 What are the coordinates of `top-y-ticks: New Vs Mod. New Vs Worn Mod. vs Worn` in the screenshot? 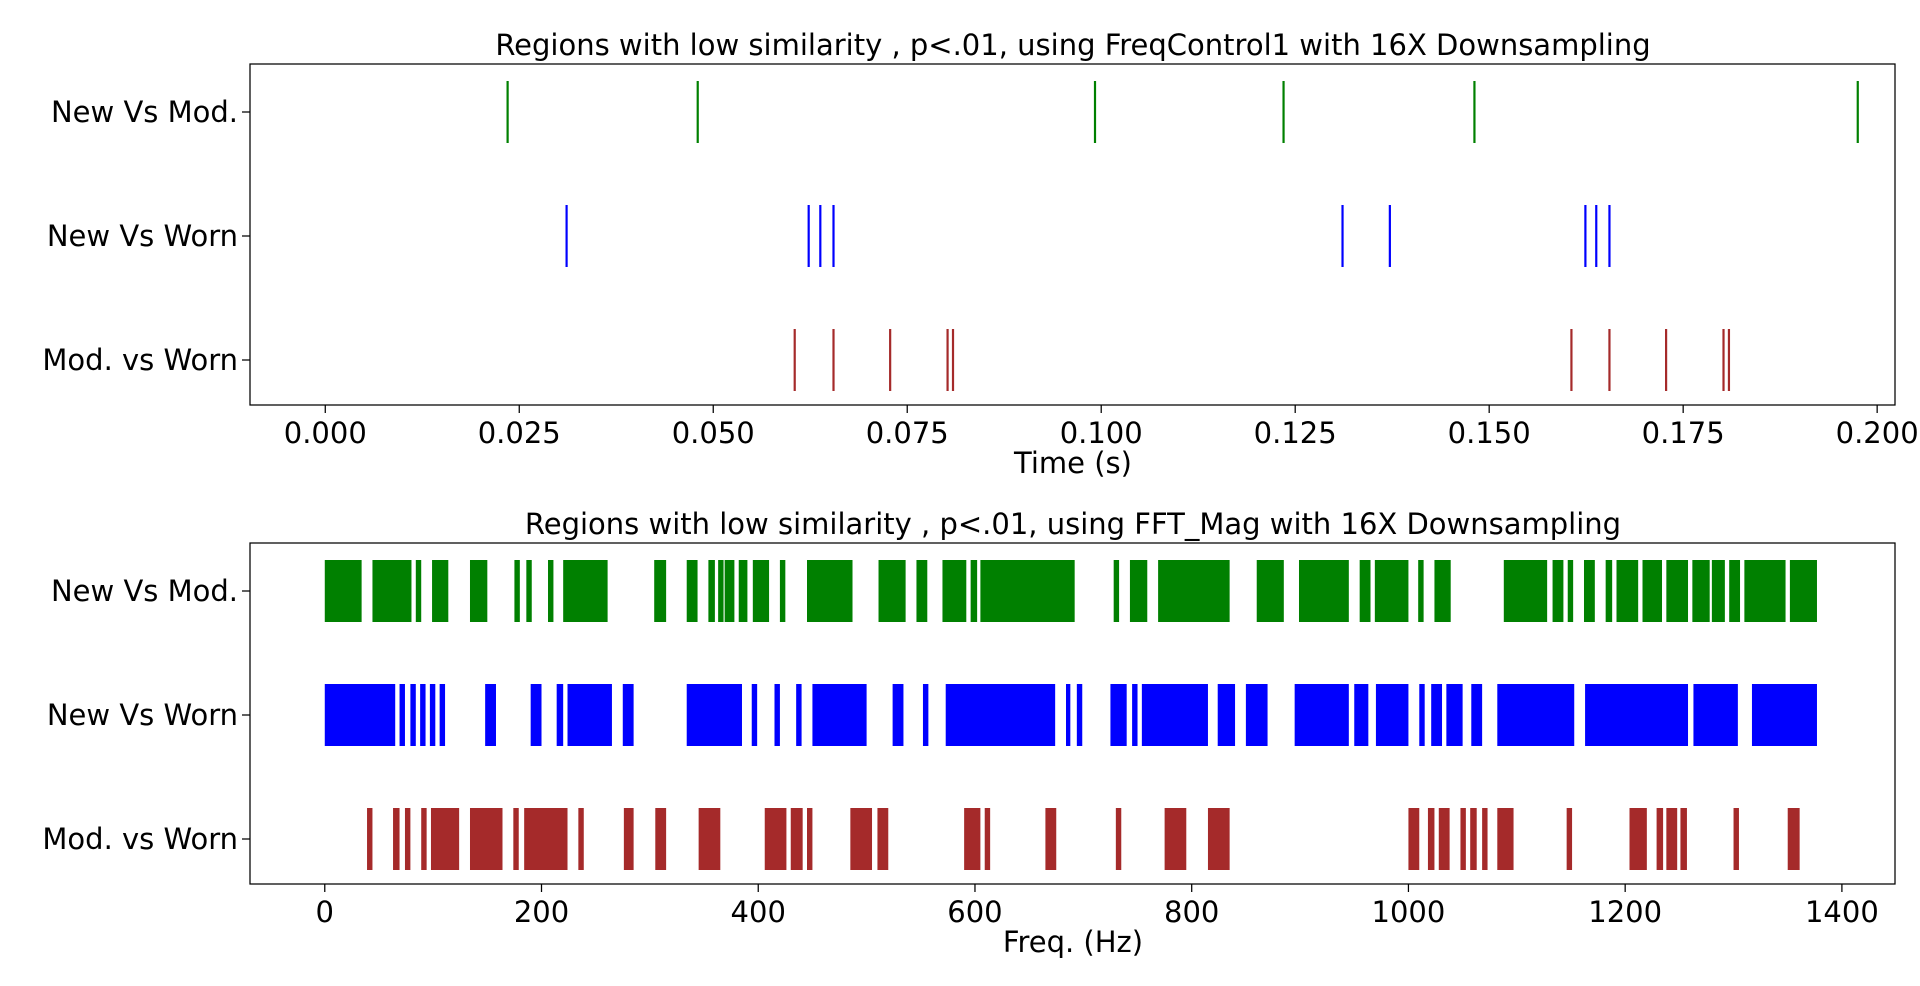 It's located at (146, 236).